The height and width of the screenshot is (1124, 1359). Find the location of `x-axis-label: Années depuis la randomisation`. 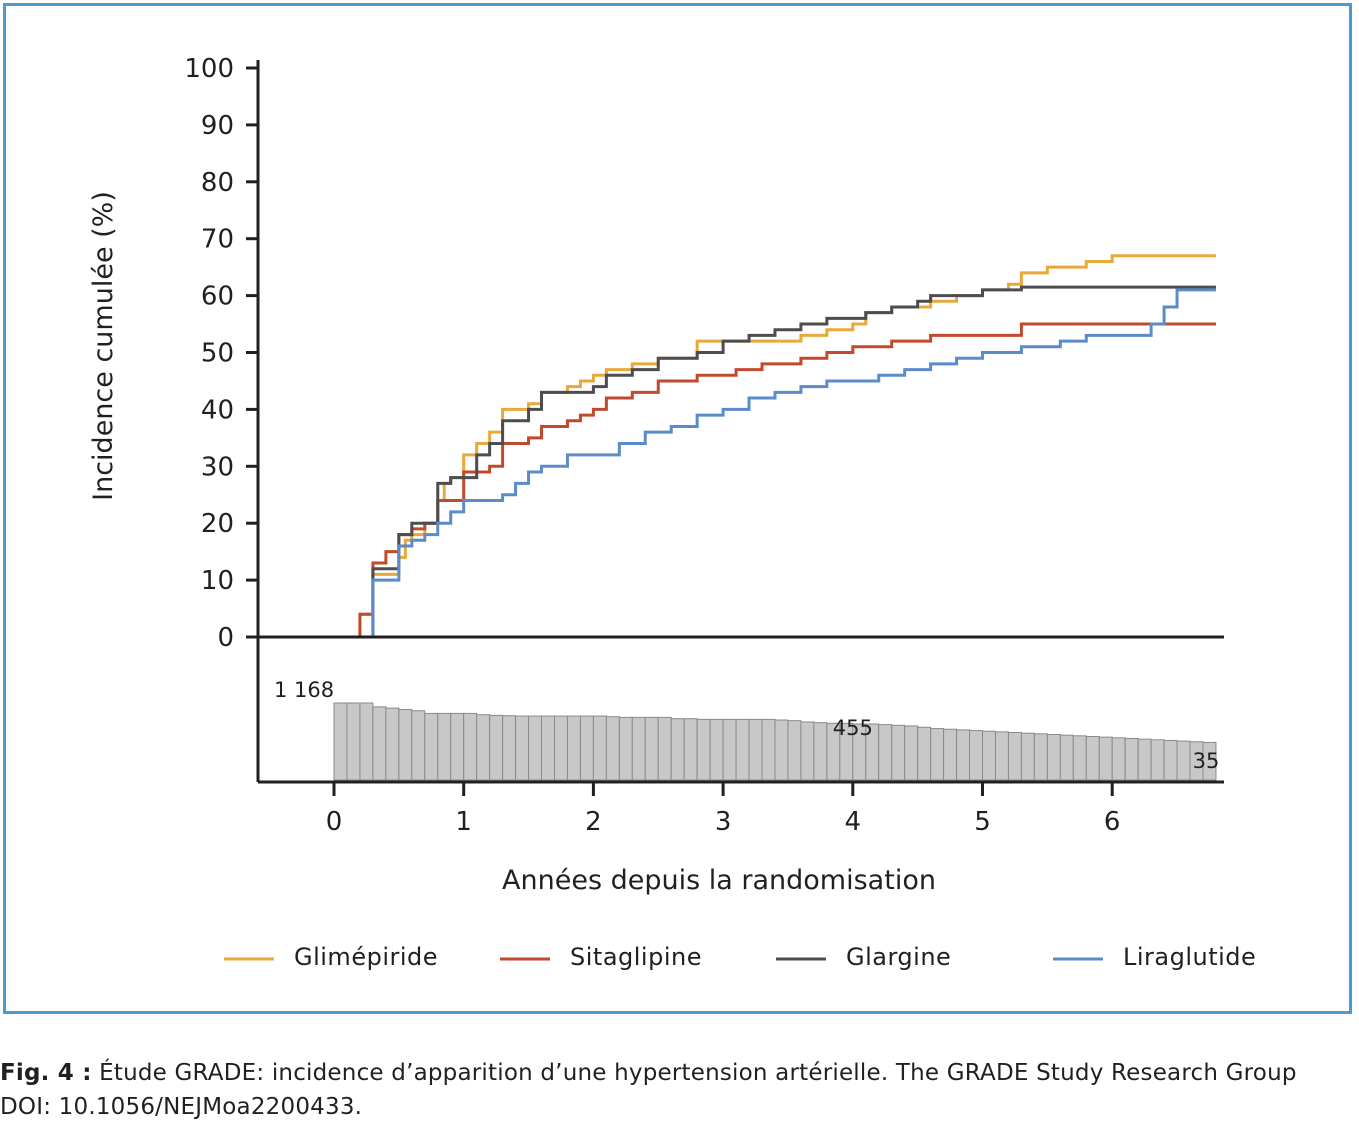

x-axis-label: Années depuis la randomisation is located at coordinates (719, 880).